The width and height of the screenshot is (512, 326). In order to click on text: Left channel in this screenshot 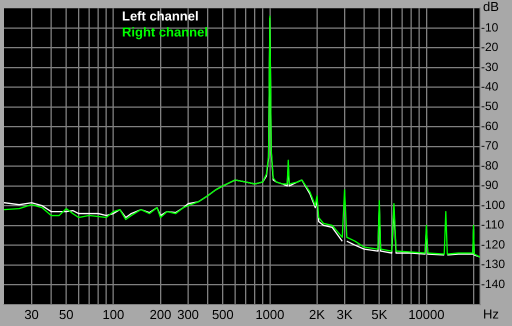, I will do `click(160, 16)`.